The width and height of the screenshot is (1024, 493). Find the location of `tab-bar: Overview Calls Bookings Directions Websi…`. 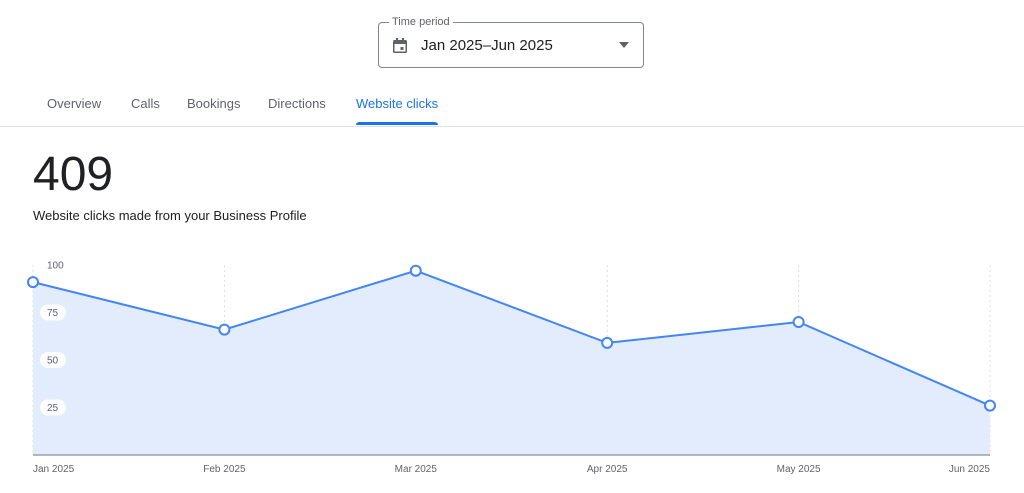

tab-bar: Overview Calls Bookings Directions Websi… is located at coordinates (512, 104).